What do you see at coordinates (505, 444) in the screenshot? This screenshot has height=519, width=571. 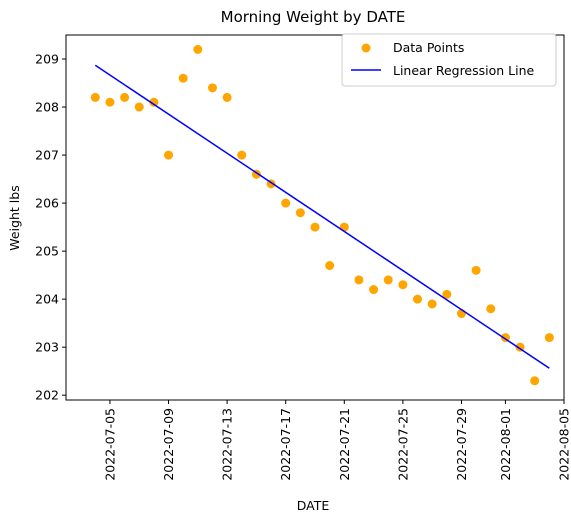 I see `x-tick-label: 2022-08-01` at bounding box center [505, 444].